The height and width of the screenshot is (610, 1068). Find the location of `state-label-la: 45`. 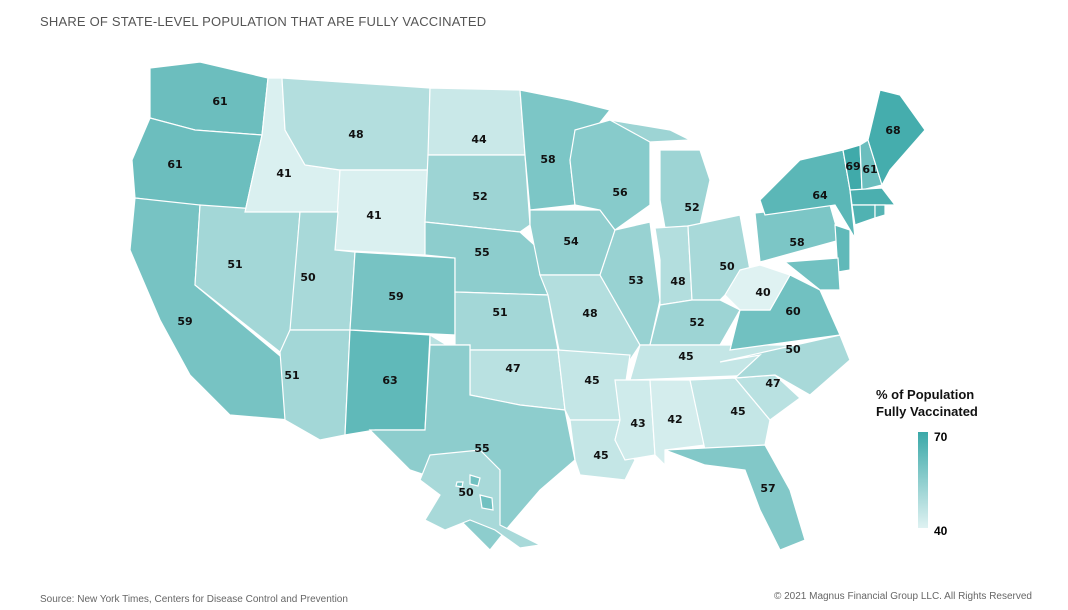

state-label-la: 45 is located at coordinates (600, 455).